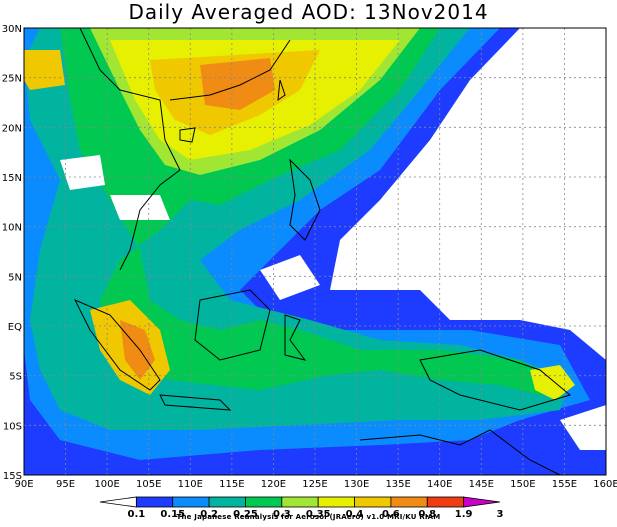  What do you see at coordinates (397, 484) in the screenshot?
I see `lon-tick-label: 135E` at bounding box center [397, 484].